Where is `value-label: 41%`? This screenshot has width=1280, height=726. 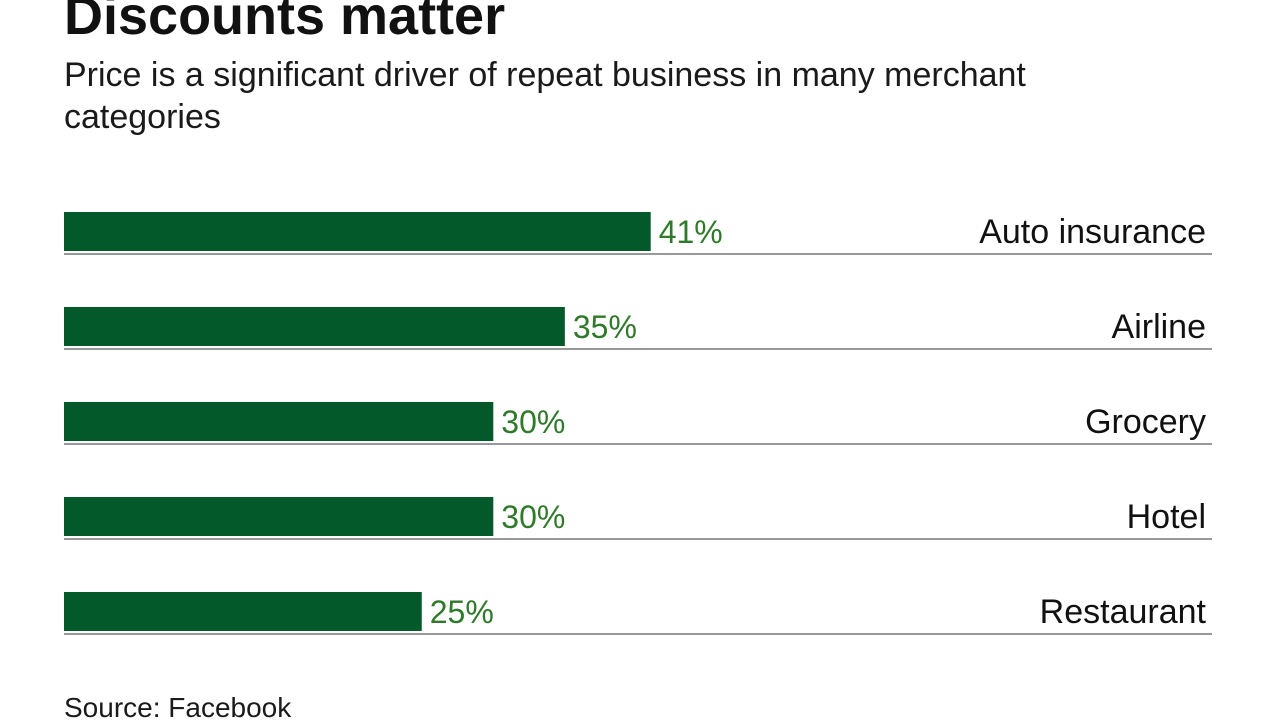
value-label: 41% is located at coordinates (691, 232).